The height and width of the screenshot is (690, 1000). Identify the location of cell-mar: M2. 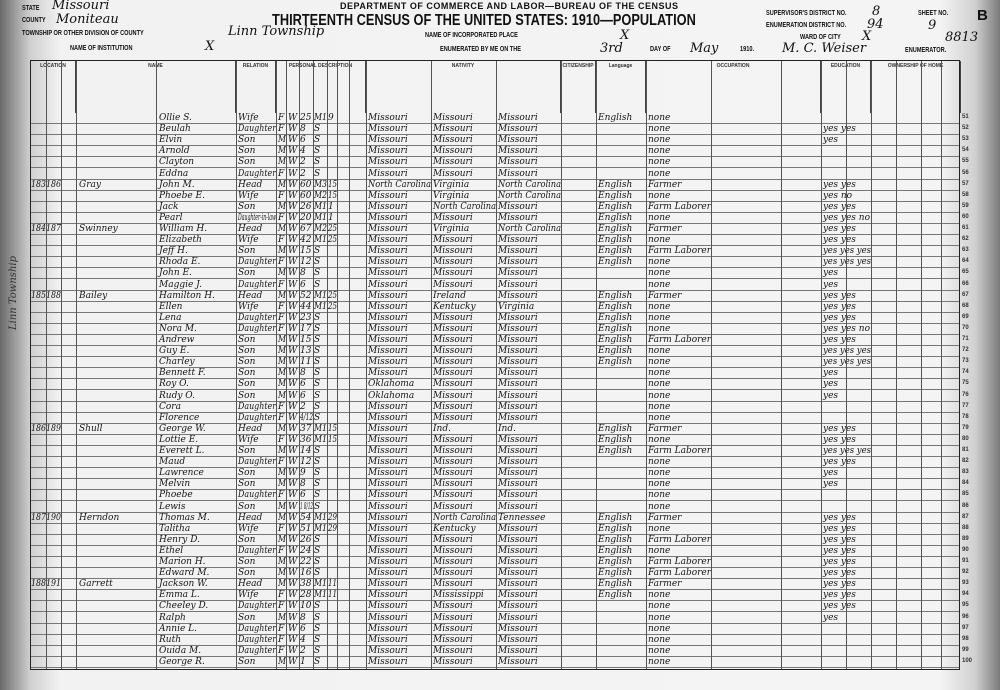
(320, 195).